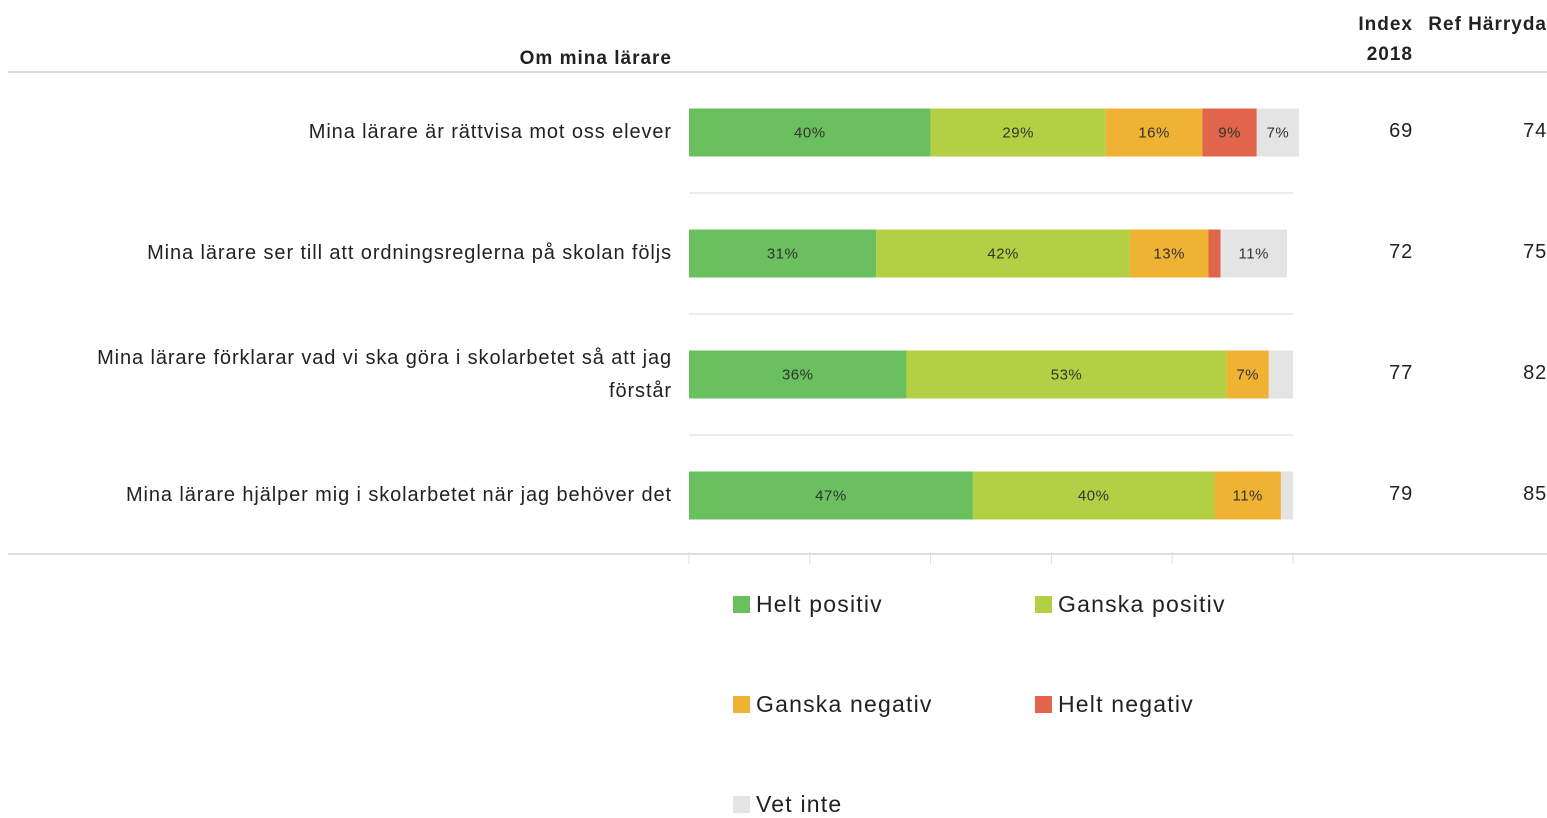 Image resolution: width=1547 pixels, height=818 pixels. I want to click on legend-label: Ganska positiv, so click(1142, 604).